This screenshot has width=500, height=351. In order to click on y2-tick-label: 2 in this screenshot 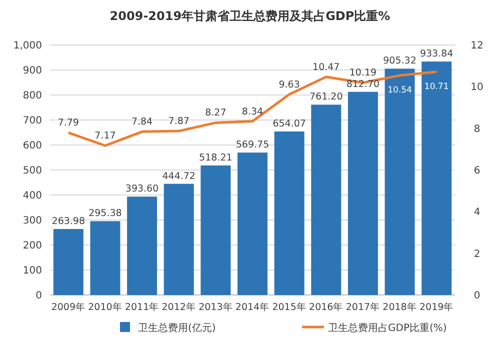, I will do `click(477, 254)`.